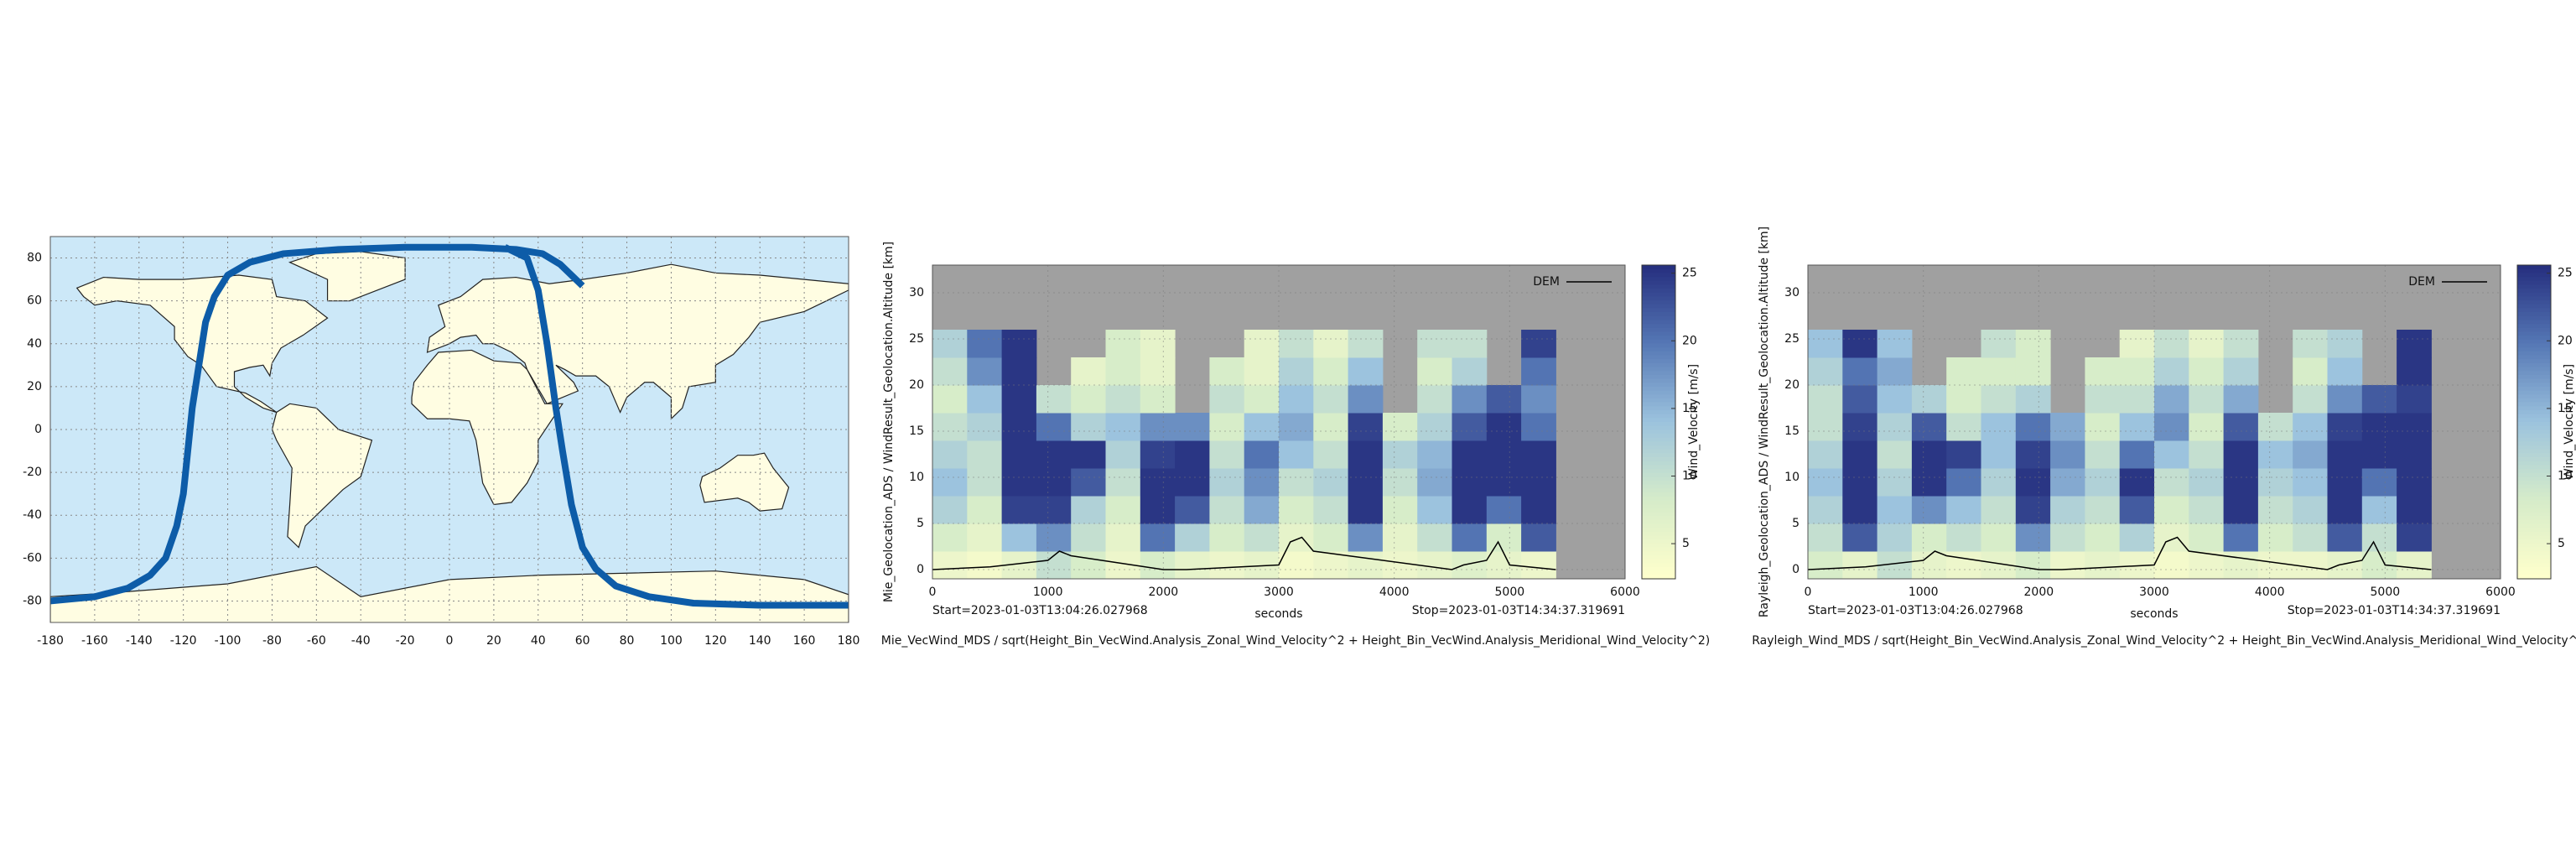 This screenshot has height=859, width=2576. What do you see at coordinates (94, 641) in the screenshot?
I see `x-tick-label: -160` at bounding box center [94, 641].